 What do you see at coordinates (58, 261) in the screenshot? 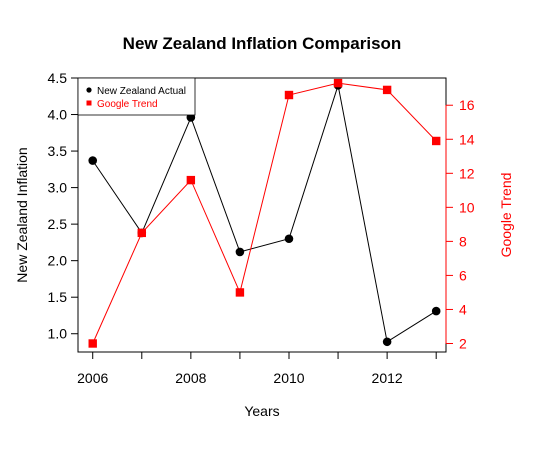
I see `y-left-tick-label: 2.0` at bounding box center [58, 261].